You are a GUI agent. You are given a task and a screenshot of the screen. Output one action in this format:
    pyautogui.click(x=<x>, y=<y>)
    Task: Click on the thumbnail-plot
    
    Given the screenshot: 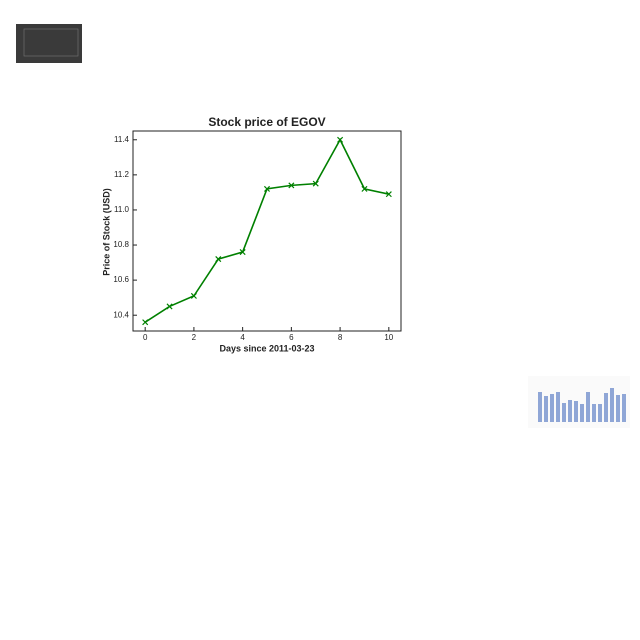 What is the action you would take?
    pyautogui.click(x=51, y=42)
    